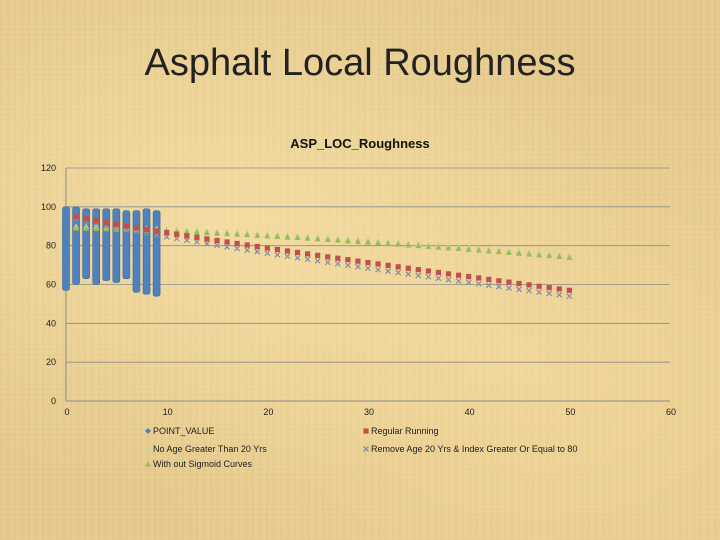  I want to click on x-axis-ticks: 0 10 20 30 40 50 60, so click(370, 412).